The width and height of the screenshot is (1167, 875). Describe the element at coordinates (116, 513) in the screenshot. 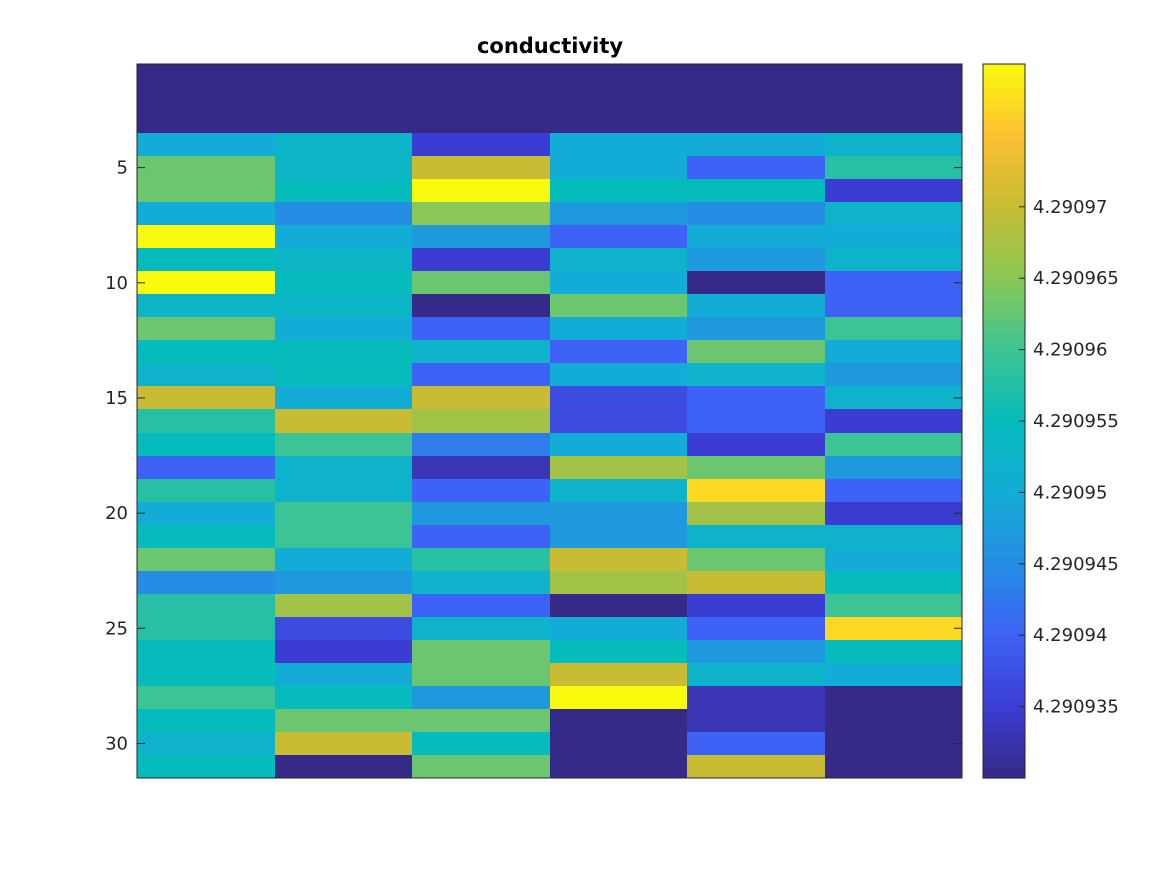

I see `y-tick-label: 20` at that location.